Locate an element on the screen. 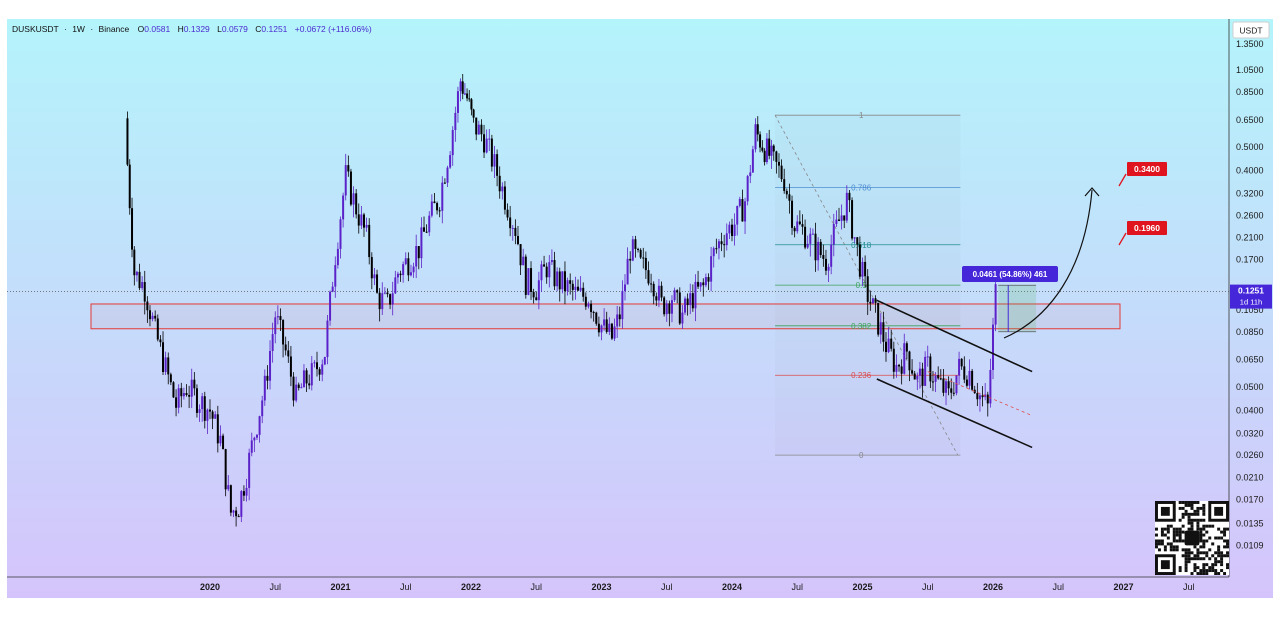  price-tick-label: 0.4000 is located at coordinates (1250, 170).